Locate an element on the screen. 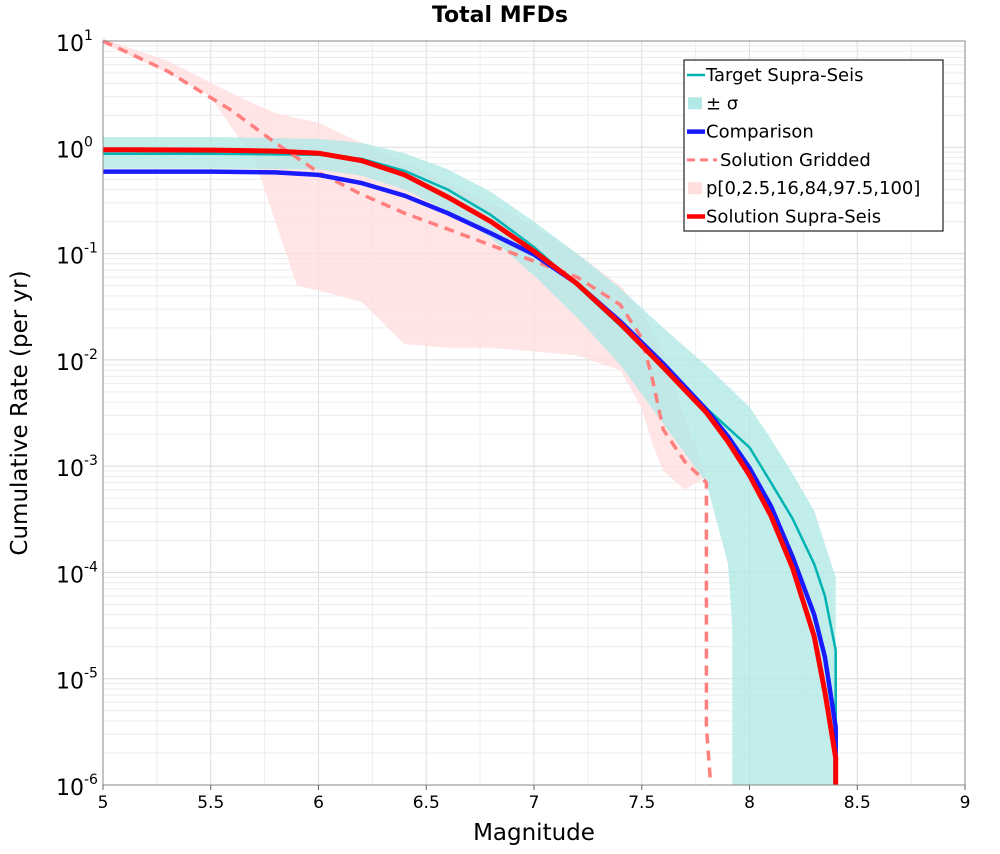  y-tick-exponent: -1 is located at coordinates (91, 249).